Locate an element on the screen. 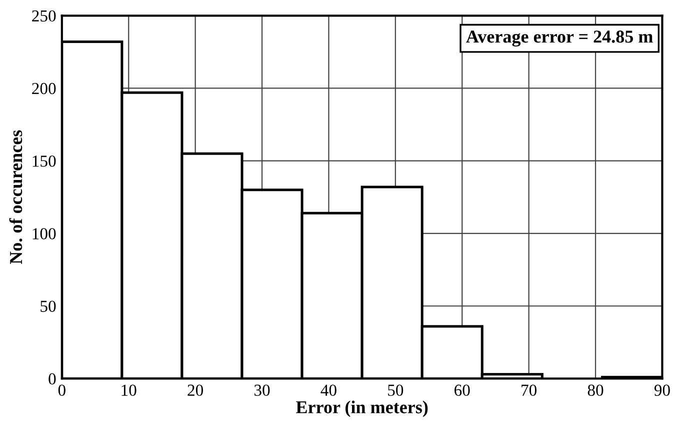 Image resolution: width=673 pixels, height=423 pixels. x-tick-label: 30 is located at coordinates (262, 390).